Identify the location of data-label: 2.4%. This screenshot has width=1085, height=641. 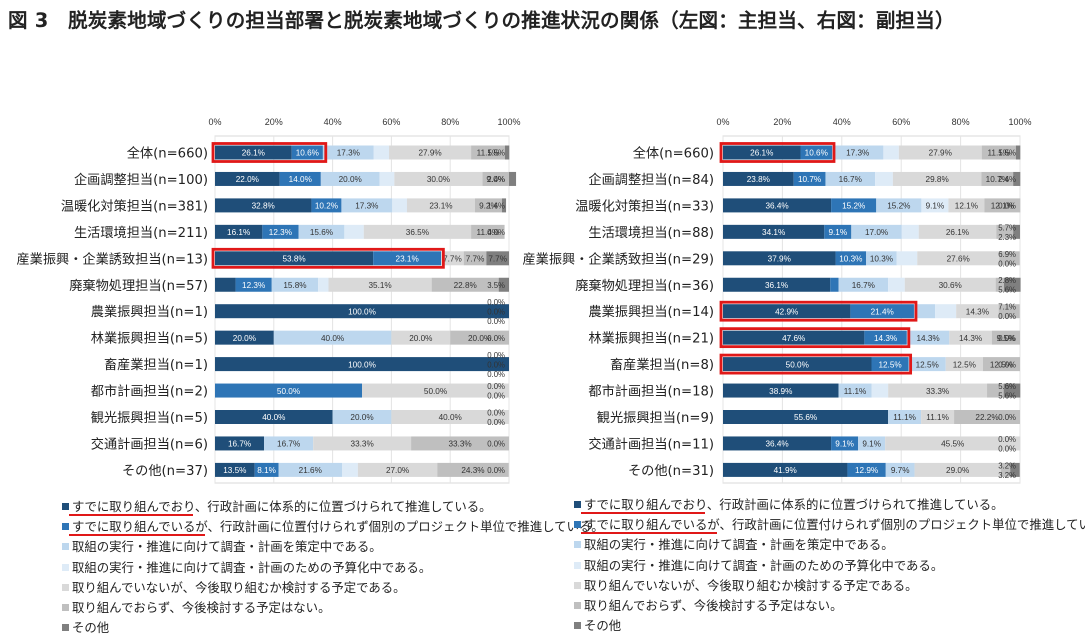
(496, 179).